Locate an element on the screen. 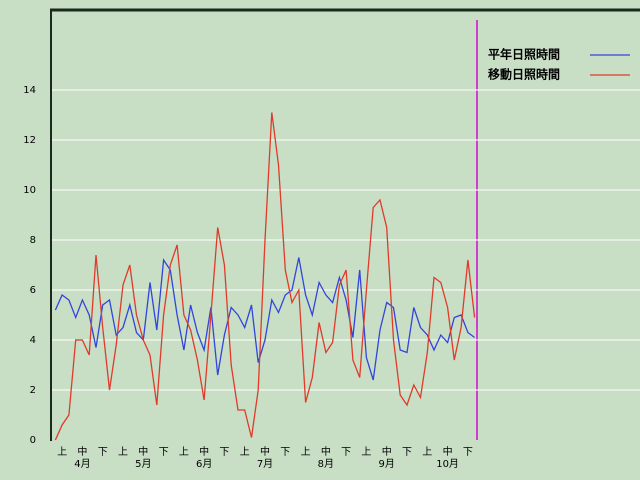 The width and height of the screenshot is (640, 480). y-tick-label: 8 is located at coordinates (33, 240).